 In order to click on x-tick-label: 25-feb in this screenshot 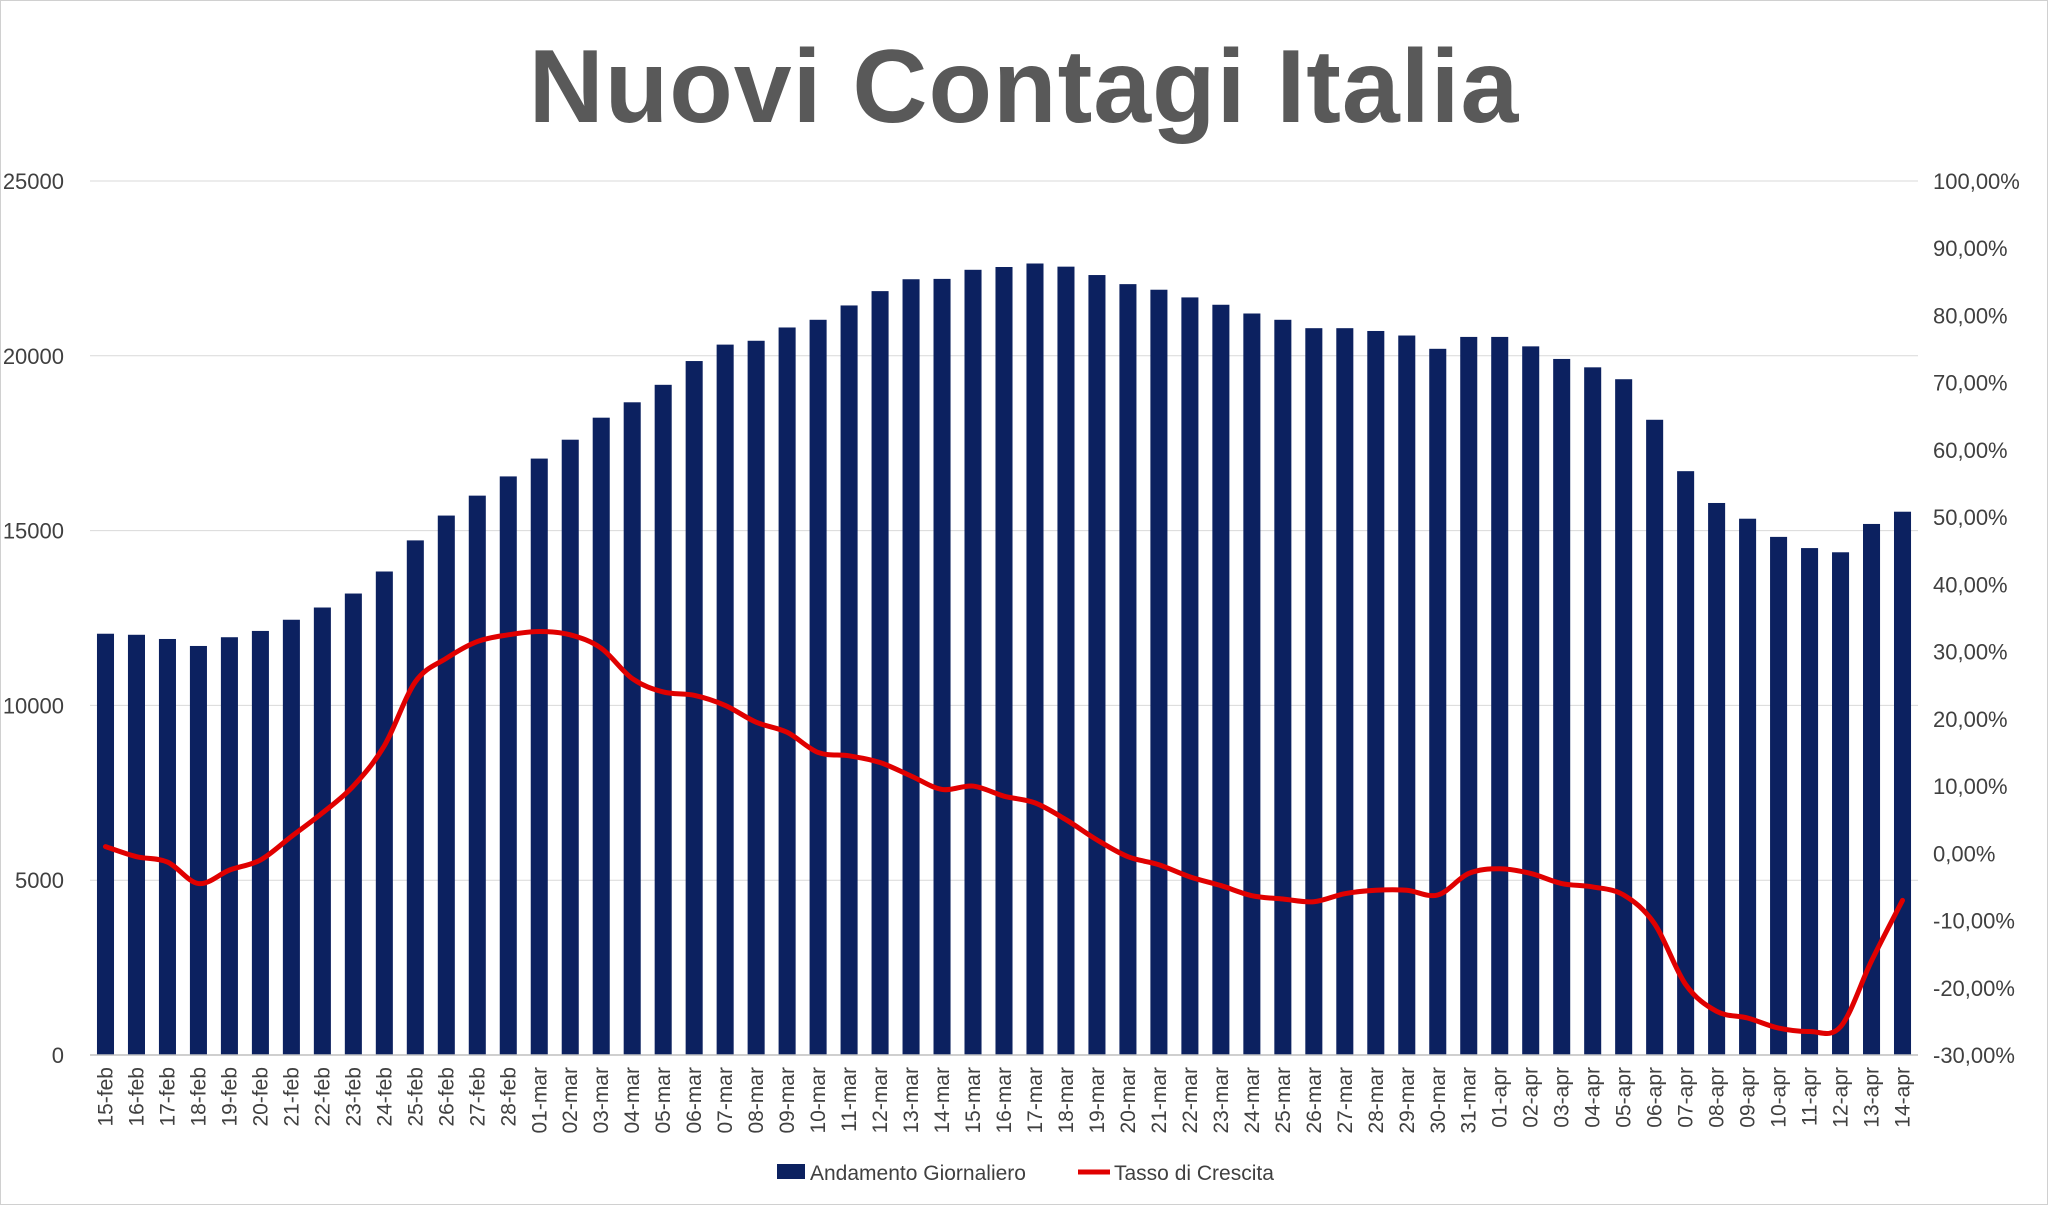, I will do `click(415, 1097)`.